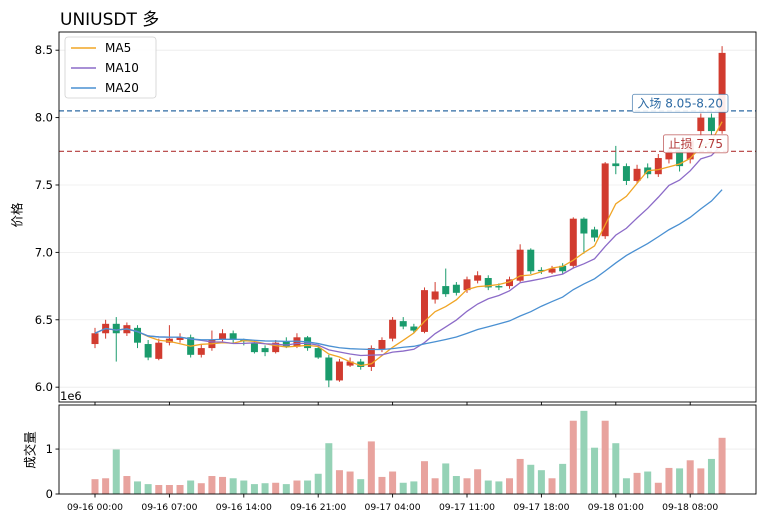 This screenshot has height=526, width=766. Describe the element at coordinates (541, 507) in the screenshot. I see `time-tick-label: 09-17 18:00` at that location.